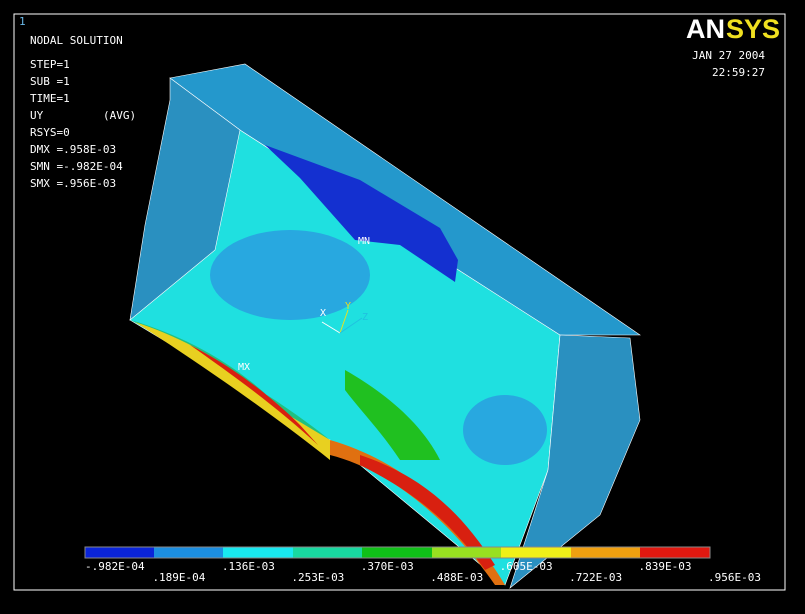 This screenshot has height=614, width=805. What do you see at coordinates (738, 72) in the screenshot?
I see `time: 22:59:27` at bounding box center [738, 72].